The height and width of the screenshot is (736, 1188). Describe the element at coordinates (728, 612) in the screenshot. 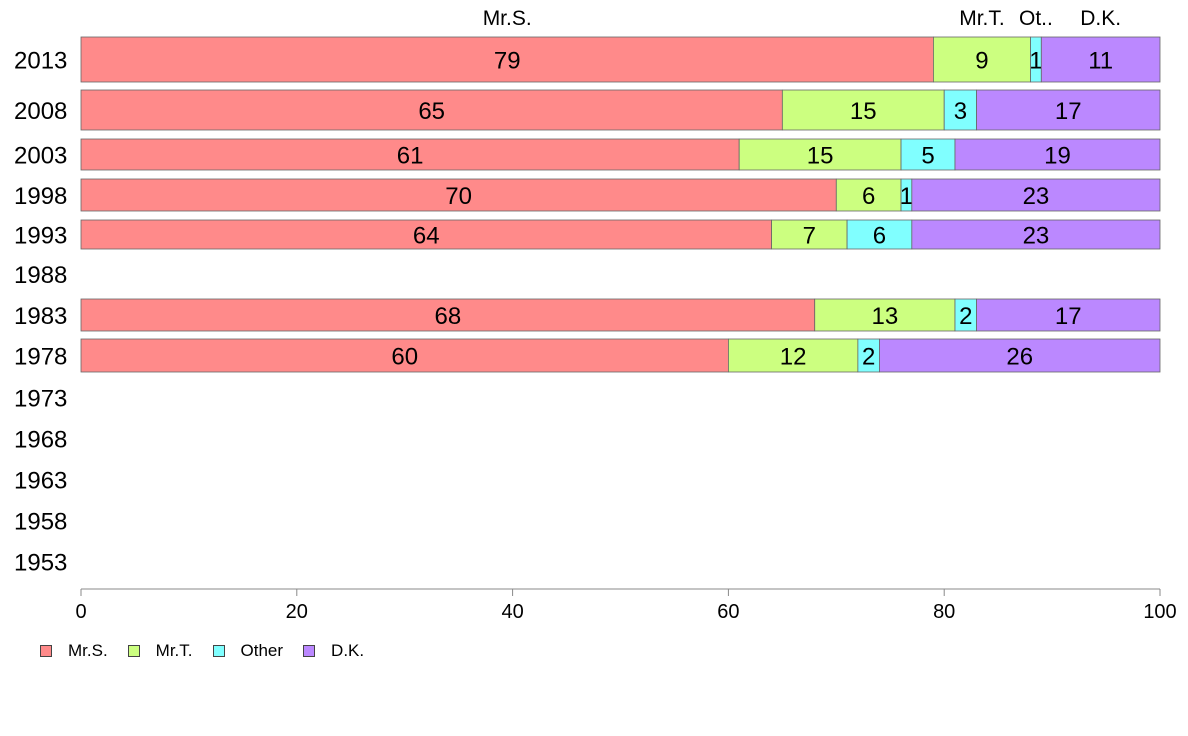

I see `x-tick-label: 60` at that location.